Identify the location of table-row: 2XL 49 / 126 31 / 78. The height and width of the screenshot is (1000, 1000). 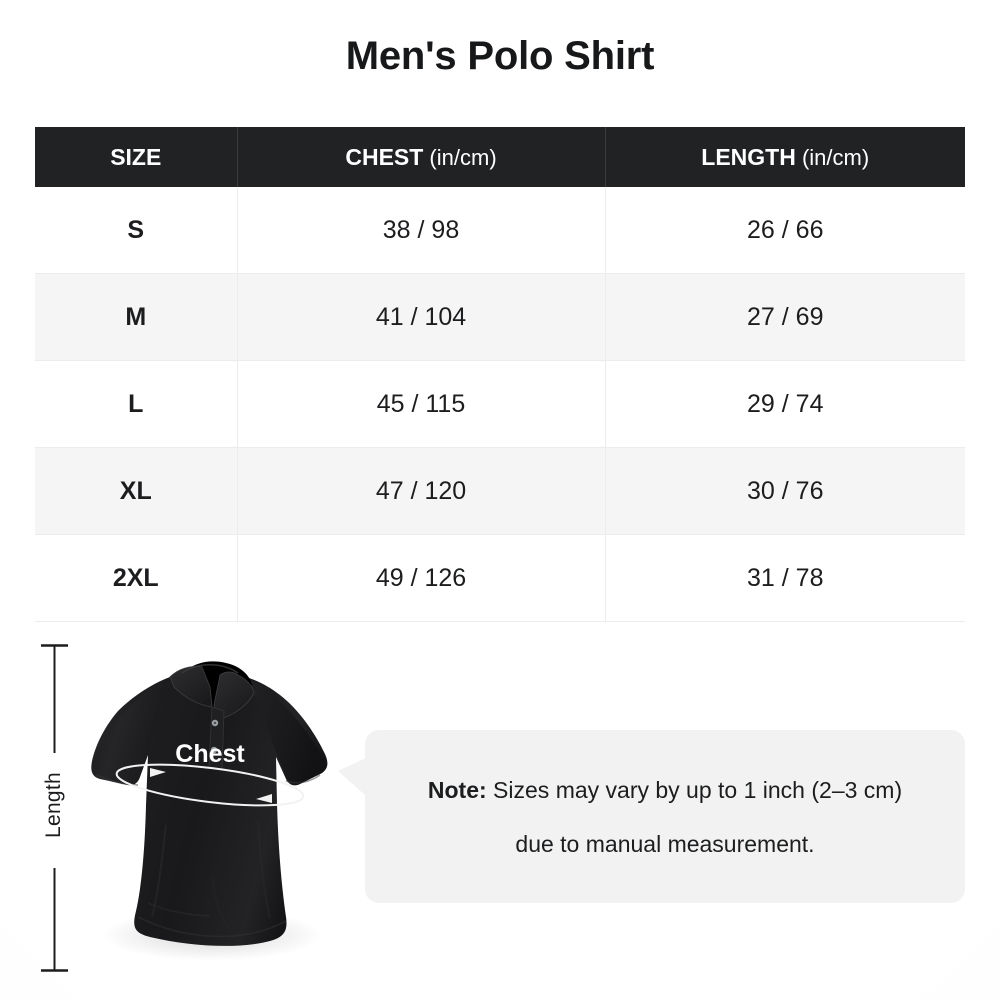
(500, 578).